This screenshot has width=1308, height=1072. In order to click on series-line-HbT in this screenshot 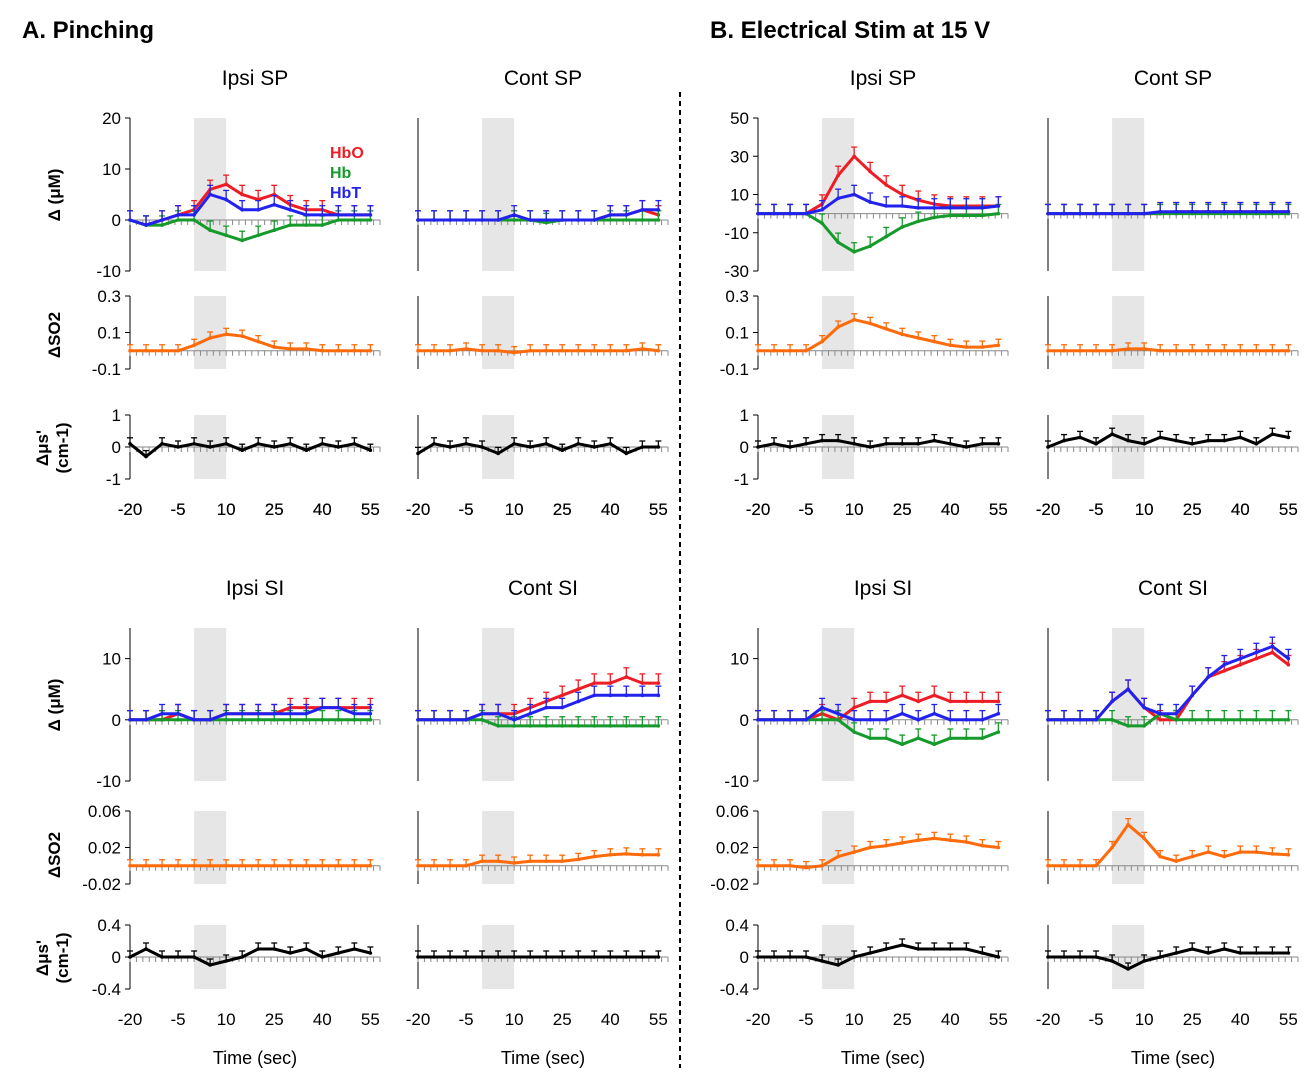, I will do `click(878, 714)`.